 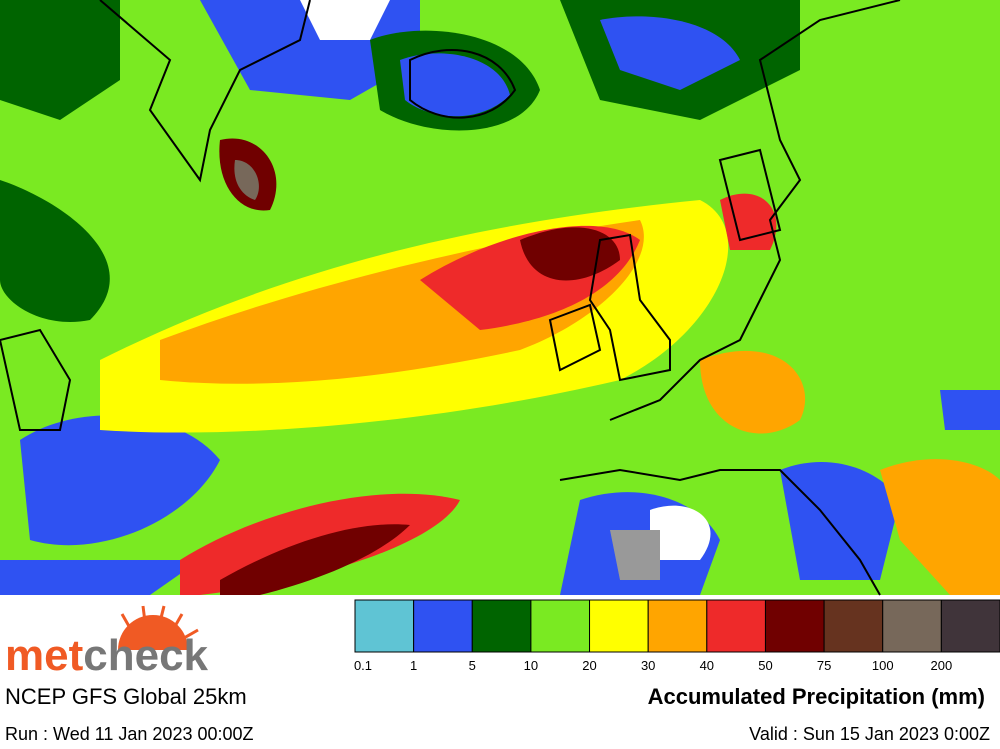 What do you see at coordinates (869, 734) in the screenshot?
I see `valid-time: Valid : Sun 15 Jan 2023 0:00Z` at bounding box center [869, 734].